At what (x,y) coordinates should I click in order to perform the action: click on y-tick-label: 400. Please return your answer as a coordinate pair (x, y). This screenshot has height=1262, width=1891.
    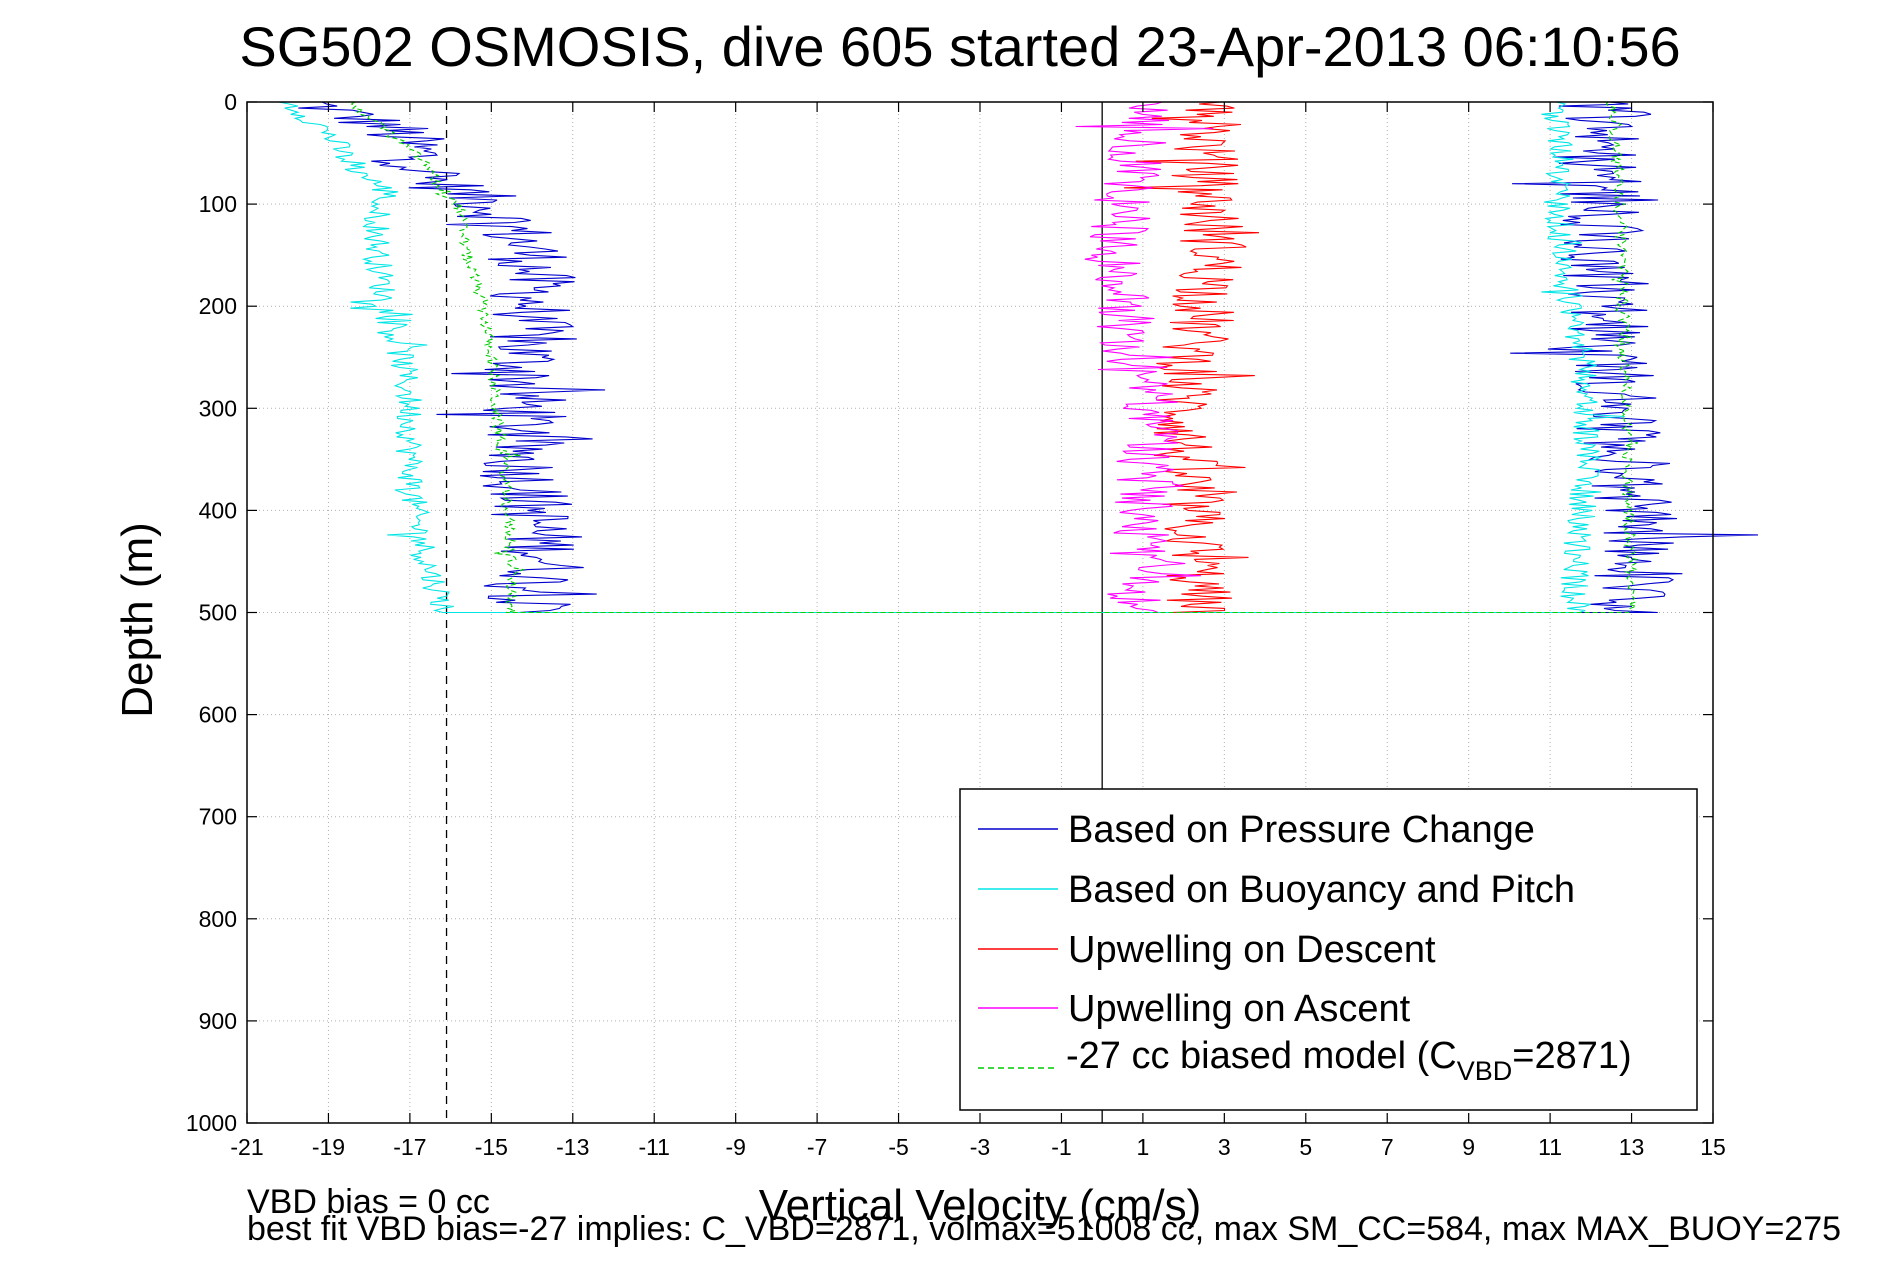
    Looking at the image, I should click on (218, 510).